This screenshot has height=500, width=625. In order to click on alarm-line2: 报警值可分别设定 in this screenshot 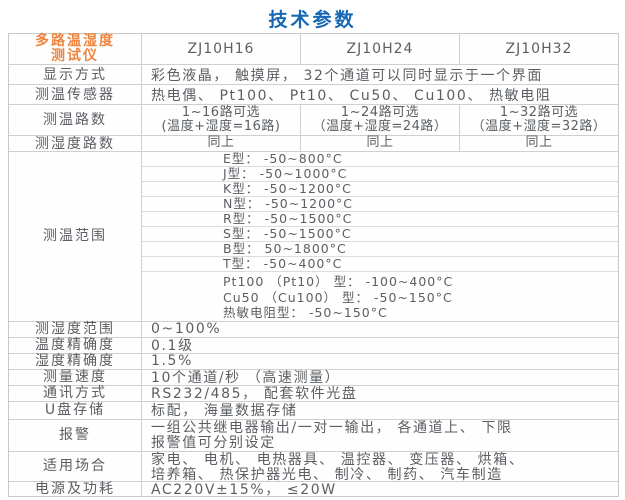, I will do `click(213, 442)`.